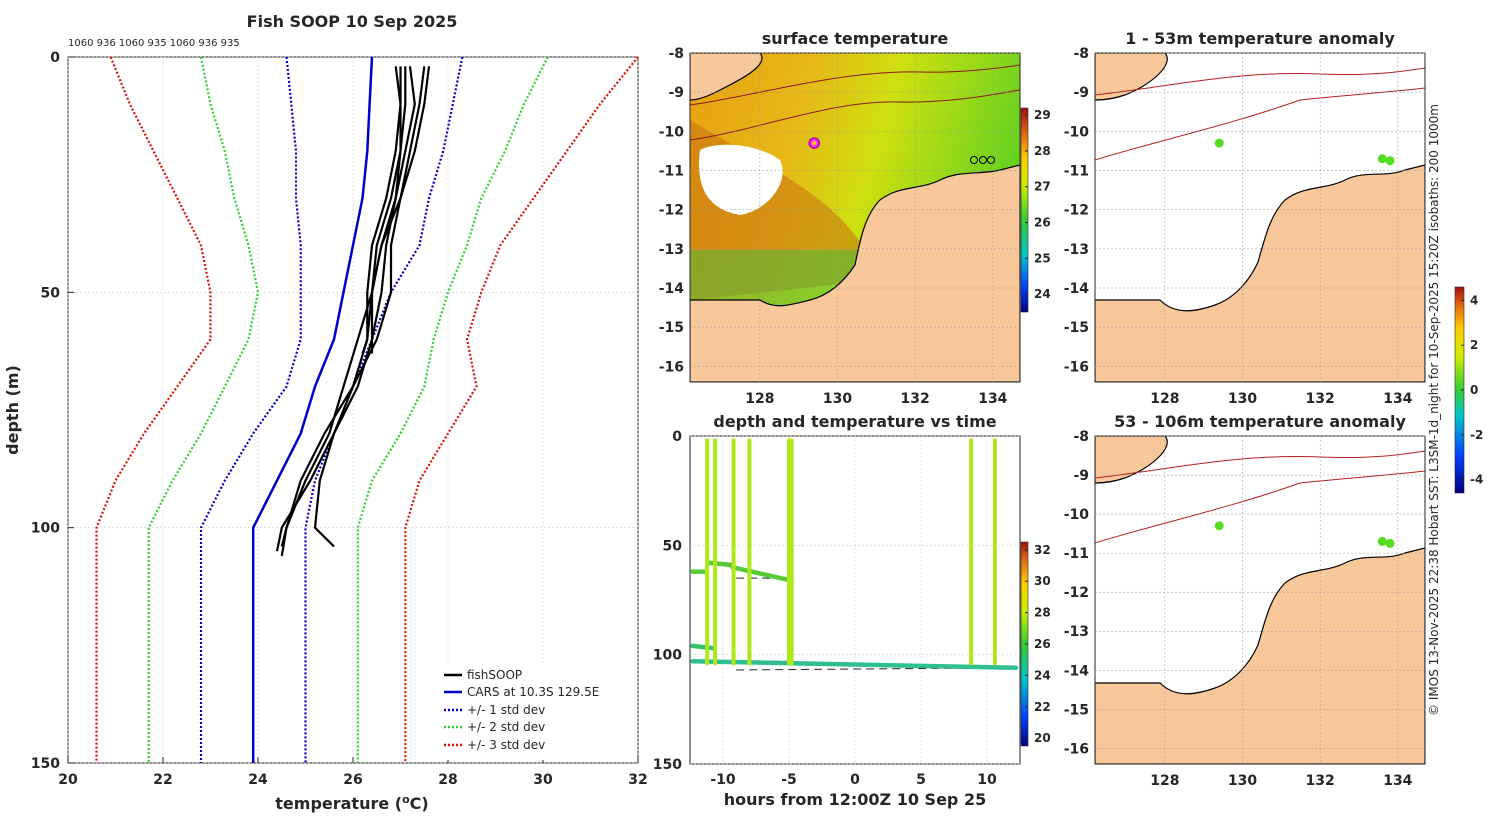  Describe the element at coordinates (352, 780) in the screenshot. I see `x-tick-label: 26` at that location.